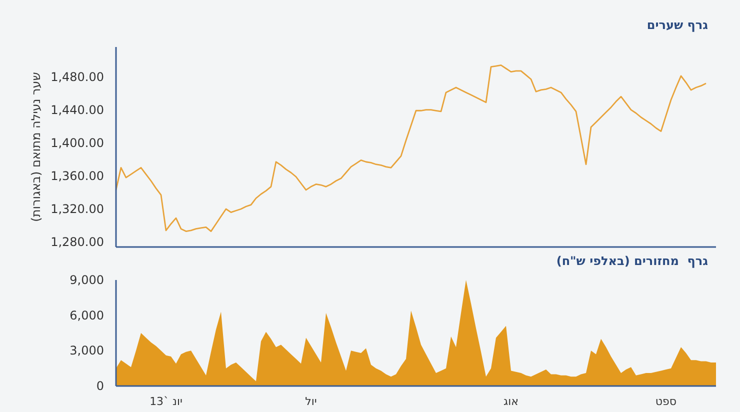 This screenshot has width=740, height=412. Describe the element at coordinates (77, 143) in the screenshot. I see `y-tick-label: 1,400.00` at that location.